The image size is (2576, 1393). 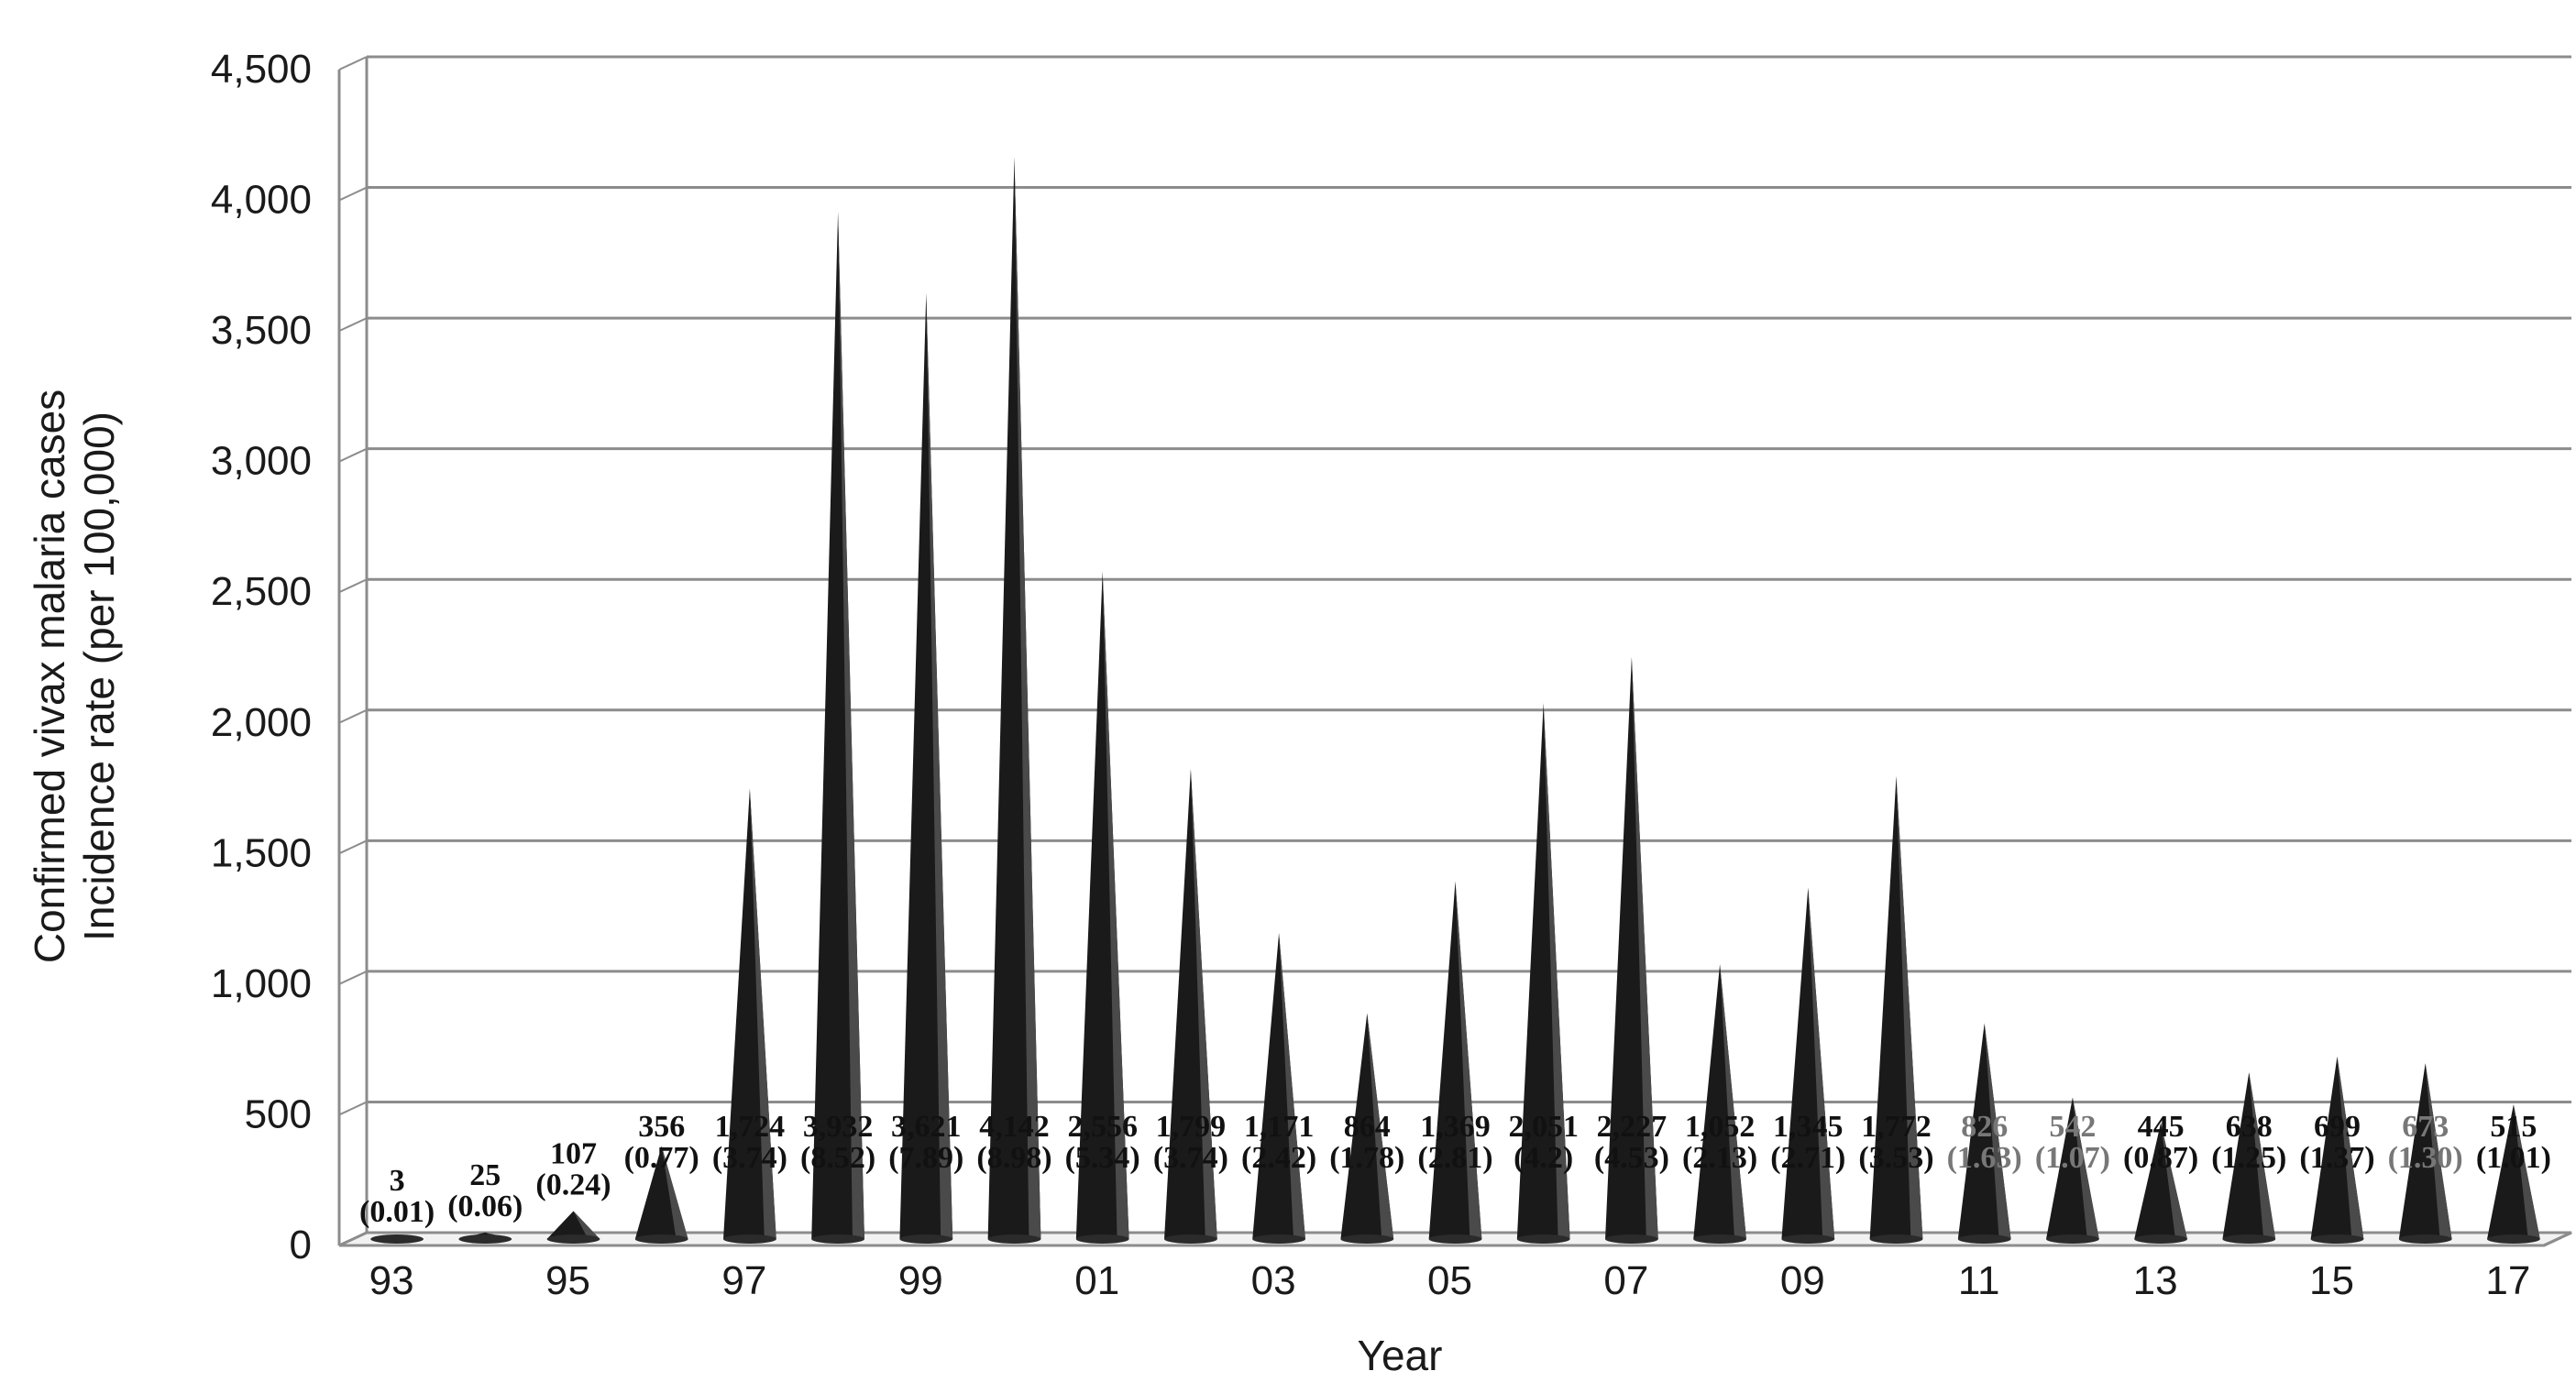 What do you see at coordinates (1720, 1158) in the screenshot?
I see `data-label-rate: (2.13)` at bounding box center [1720, 1158].